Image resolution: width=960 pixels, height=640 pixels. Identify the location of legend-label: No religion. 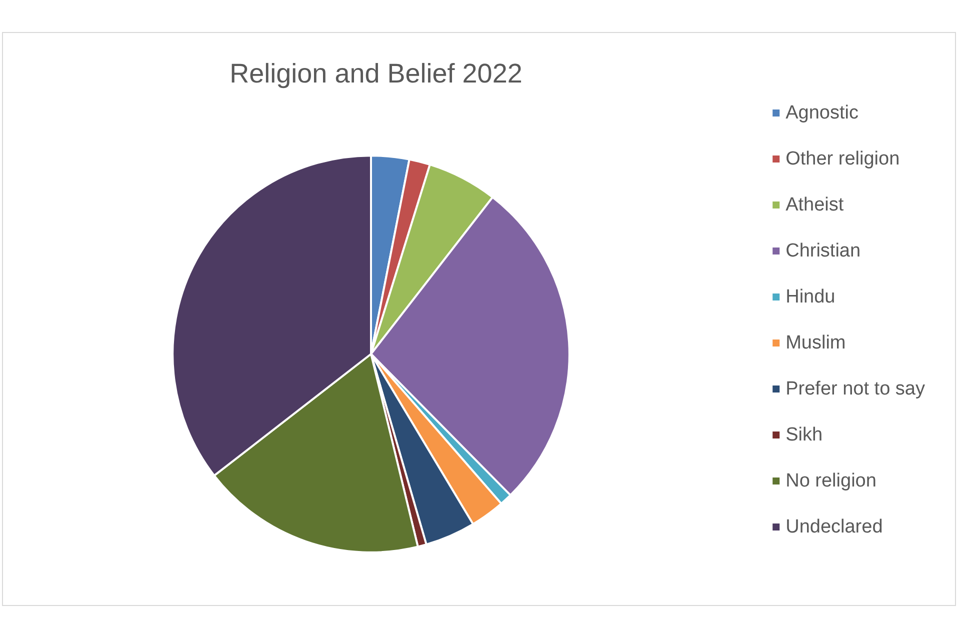
(831, 481).